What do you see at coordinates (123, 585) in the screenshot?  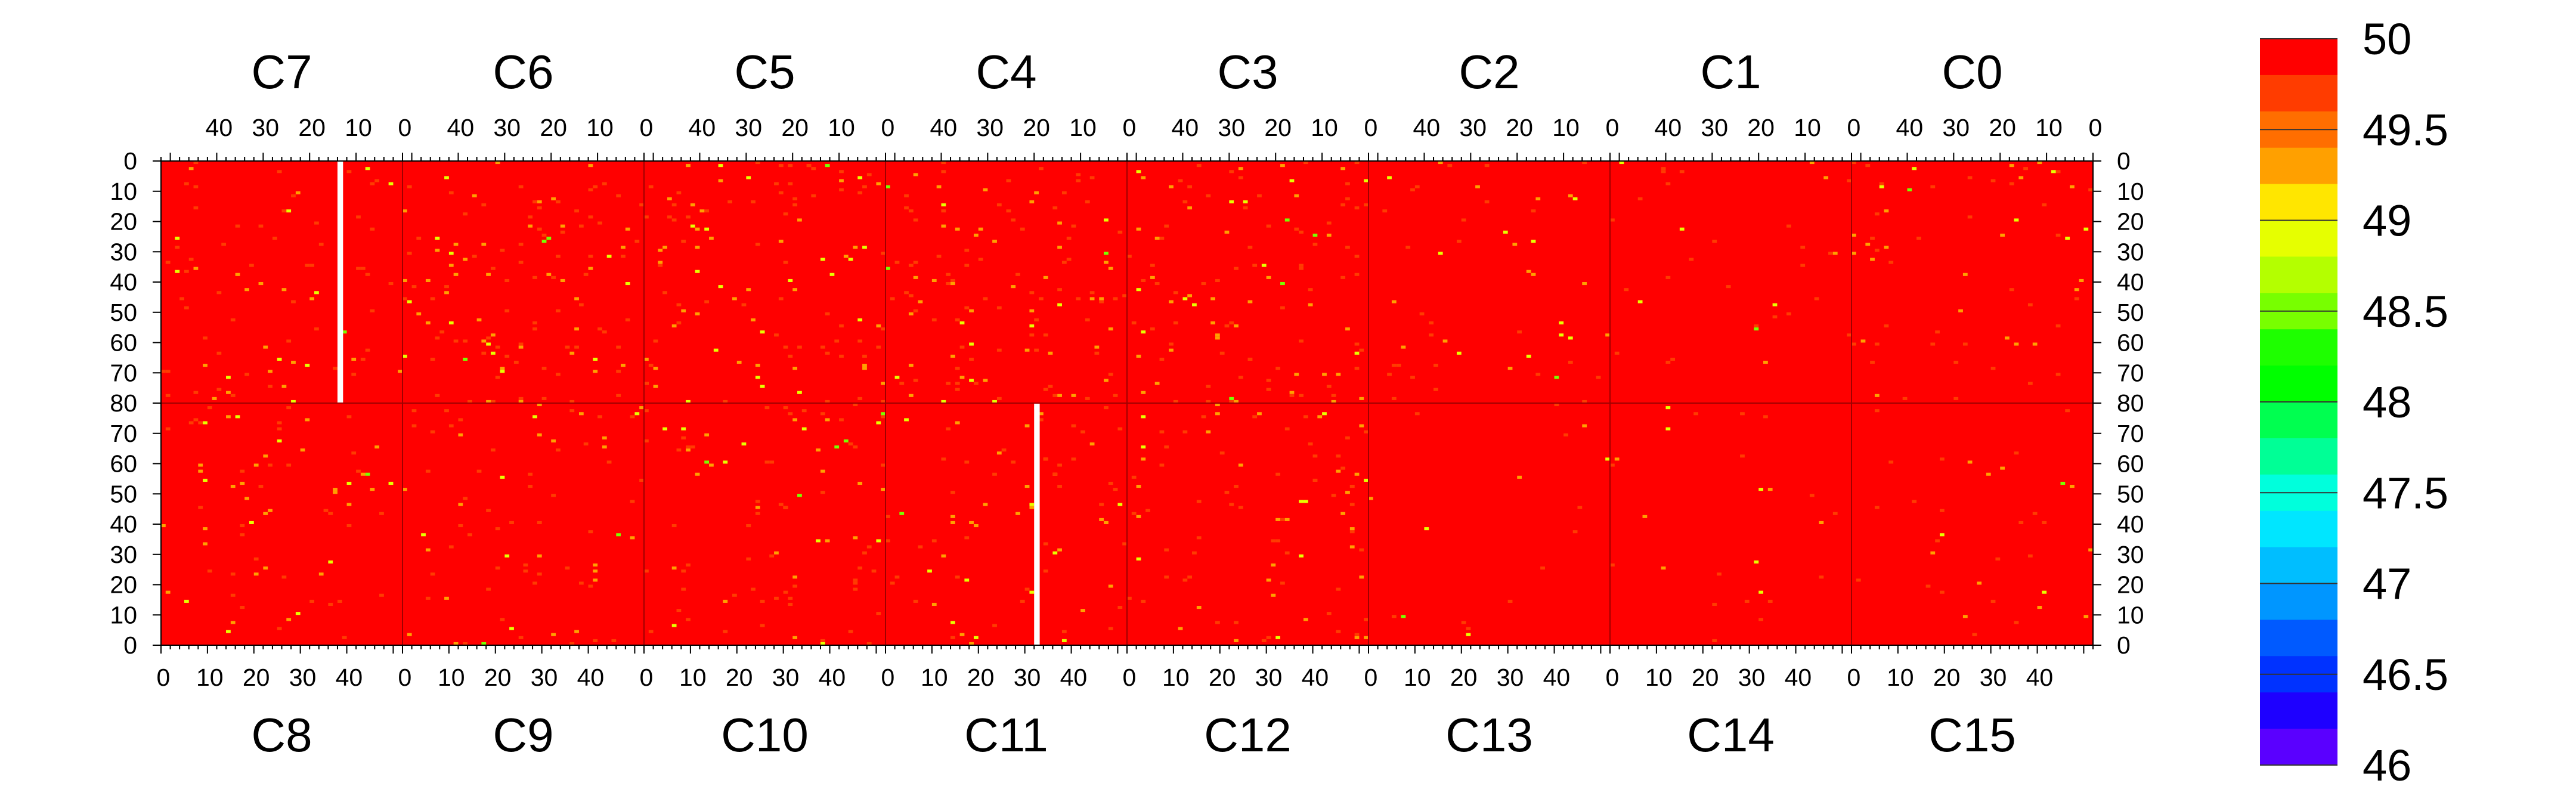 I see `left-tick-label: 20` at bounding box center [123, 585].